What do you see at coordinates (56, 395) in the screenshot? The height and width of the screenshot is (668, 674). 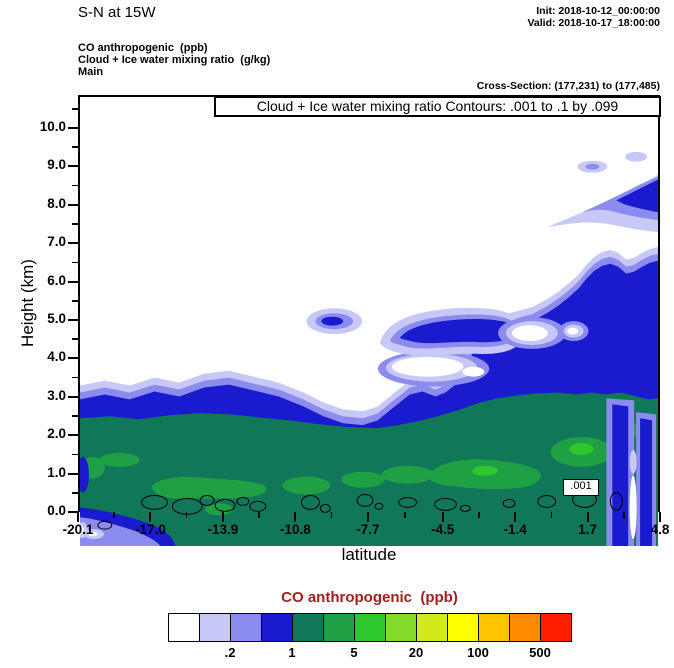 I see `y-tick-label: 3.0` at bounding box center [56, 395].